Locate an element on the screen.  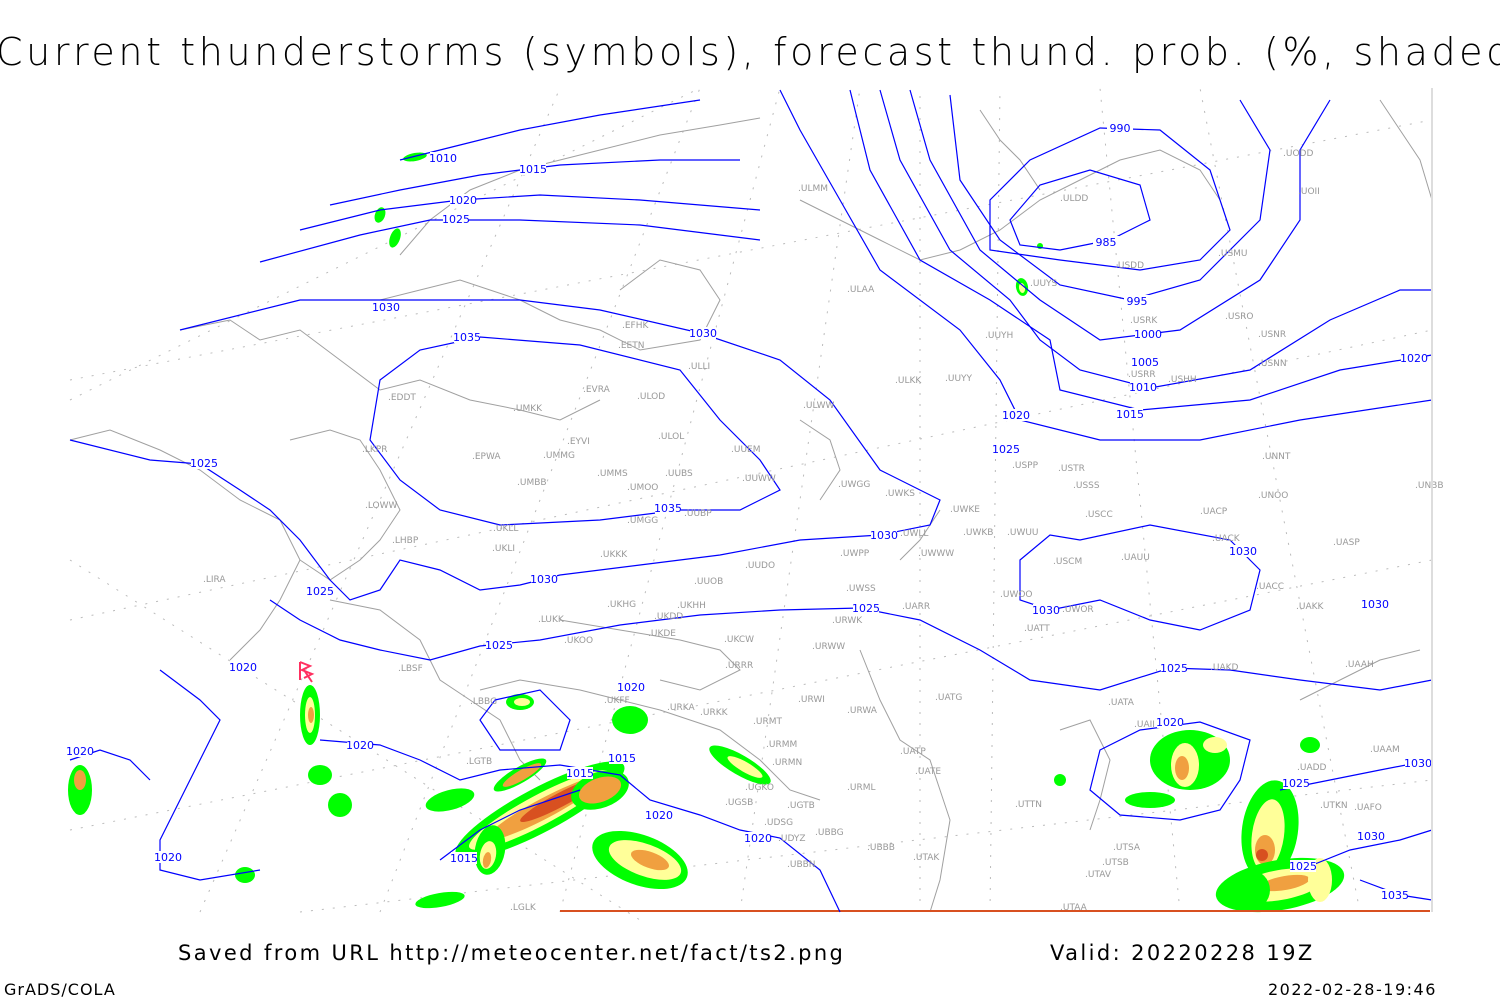
station-label: .UBBG is located at coordinates (829, 833).